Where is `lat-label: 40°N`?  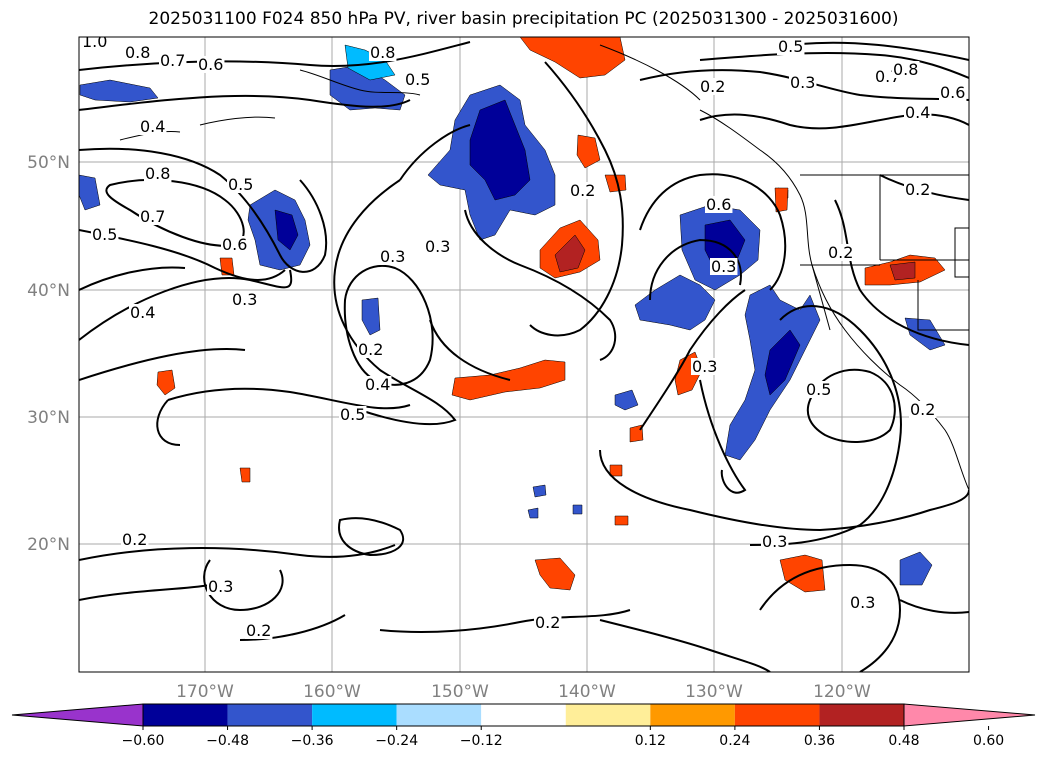 lat-label: 40°N is located at coordinates (48, 291).